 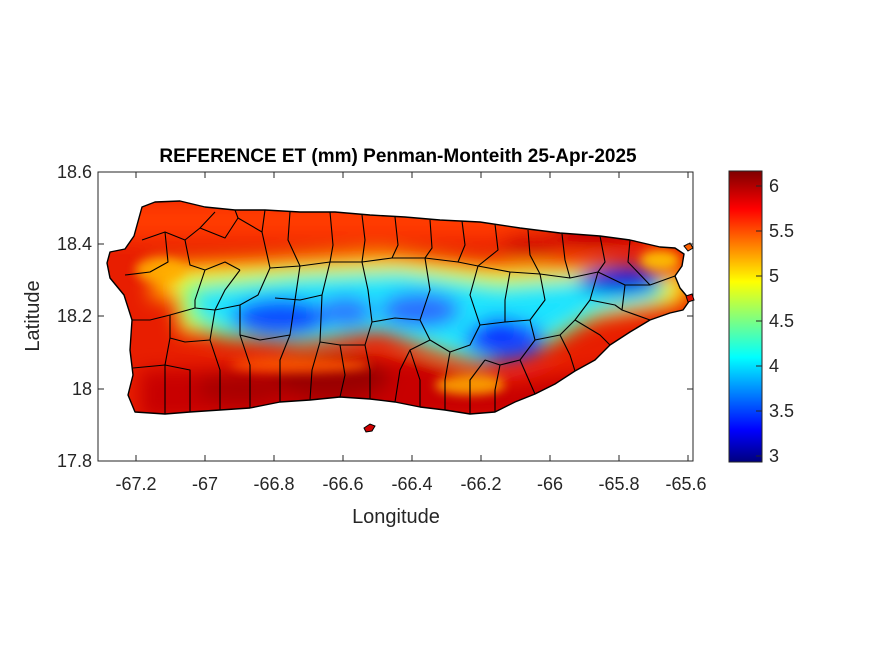 I want to click on x-tick-label: -67, so click(x=205, y=484).